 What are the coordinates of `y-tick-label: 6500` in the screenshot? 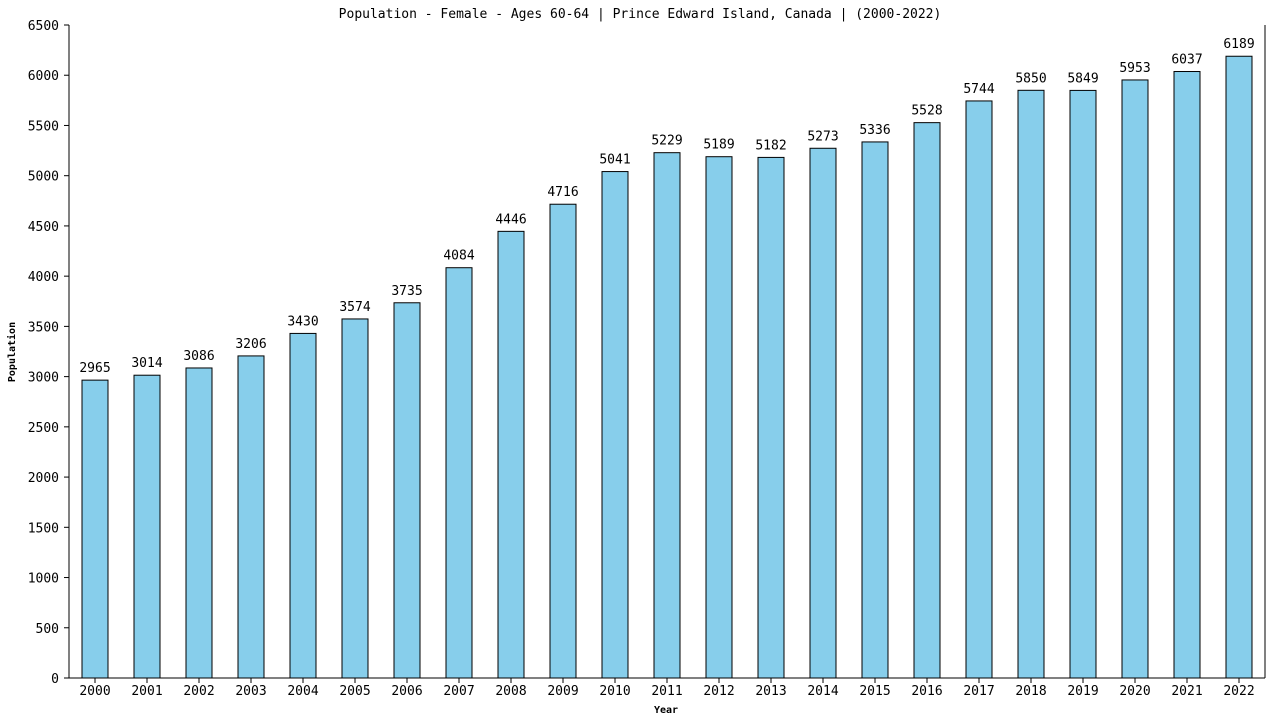 It's located at (43, 26).